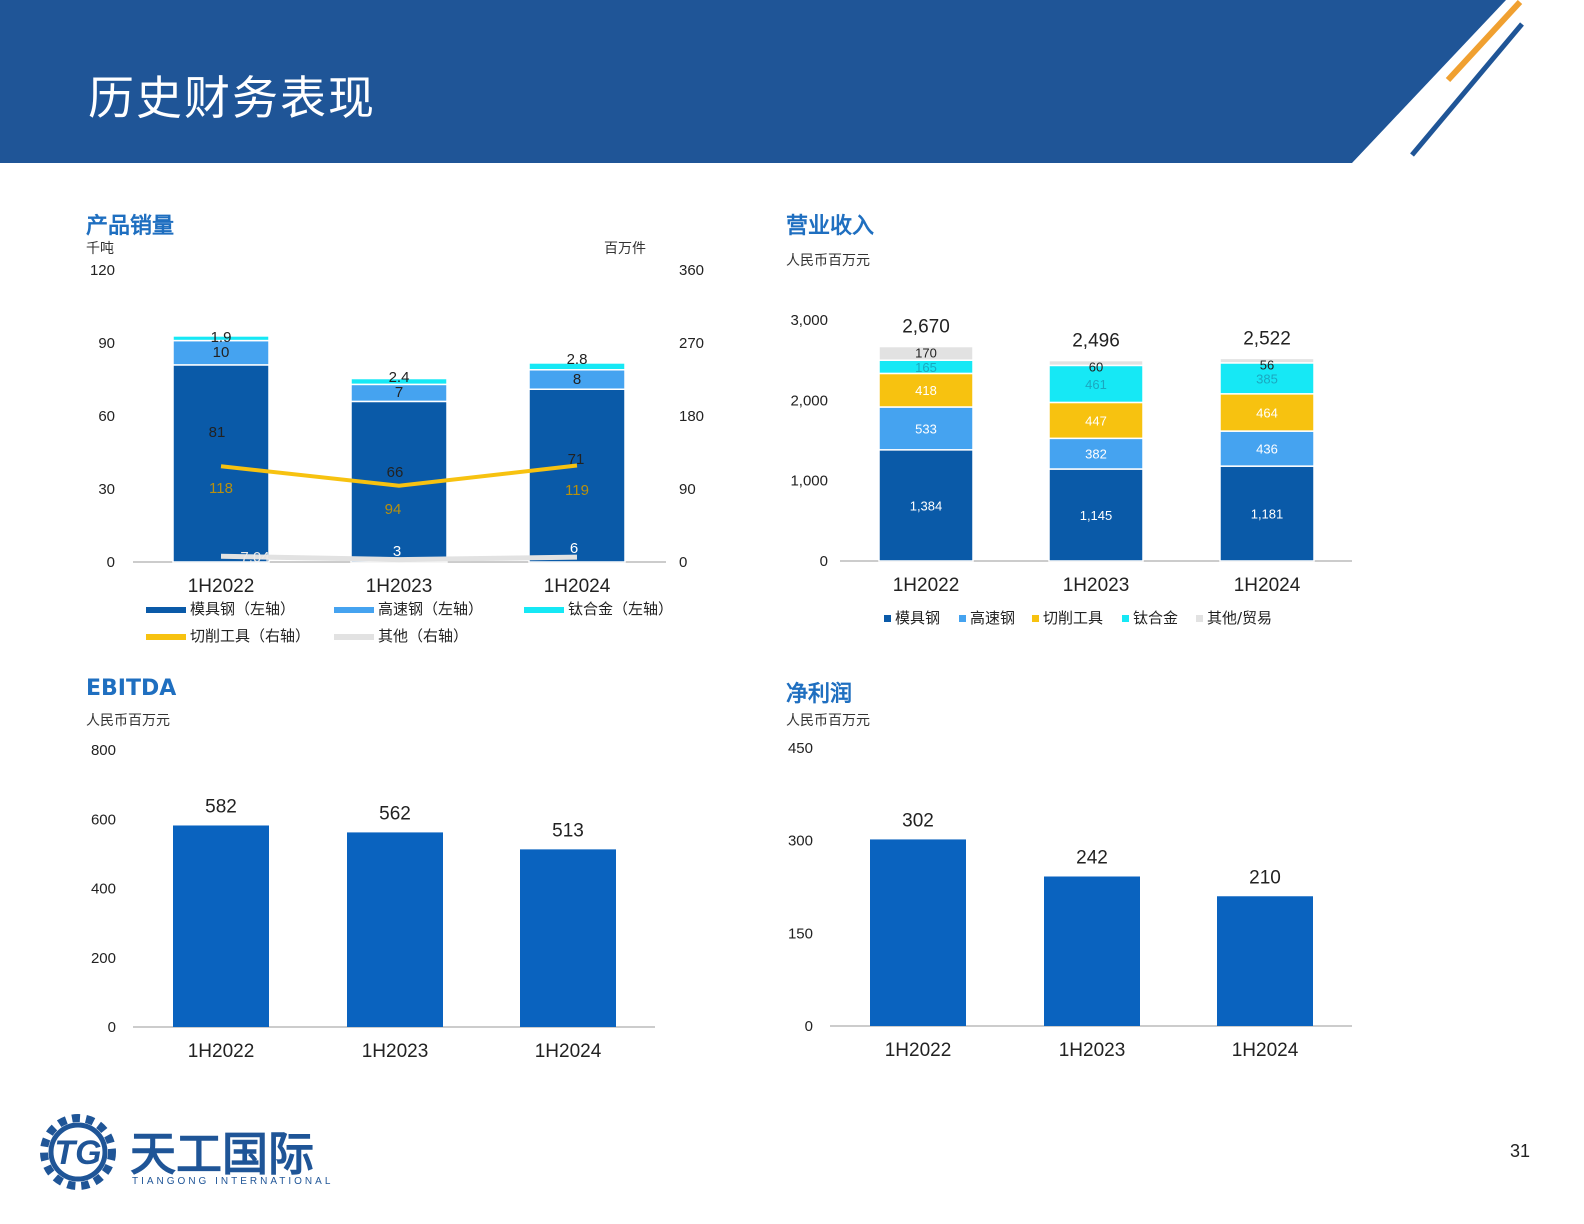  What do you see at coordinates (185, 1152) in the screenshot?
I see `logo-graphic: TG 天工国际 TIANGONG INTERNATIONAL` at bounding box center [185, 1152].